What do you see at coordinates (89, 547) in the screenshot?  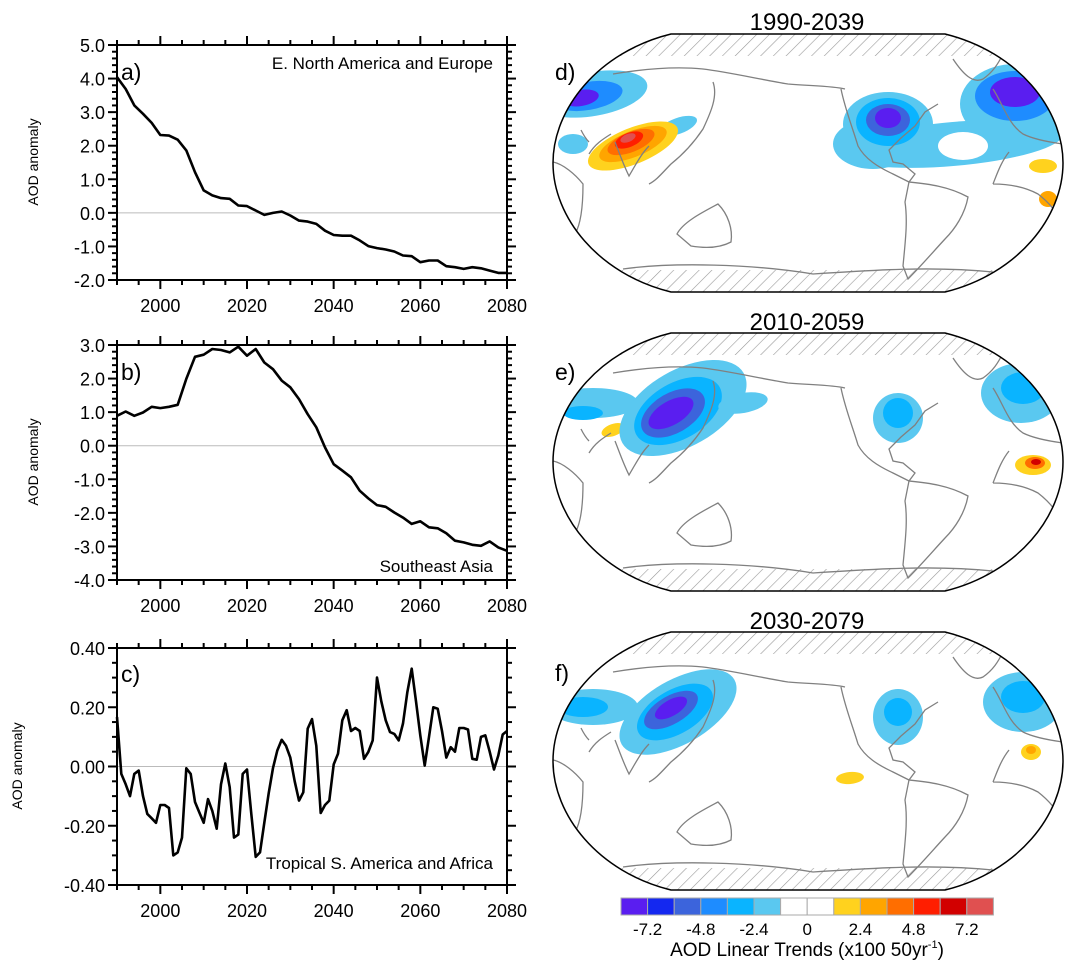 I see `y-tick-label: -3.0` at bounding box center [89, 547].